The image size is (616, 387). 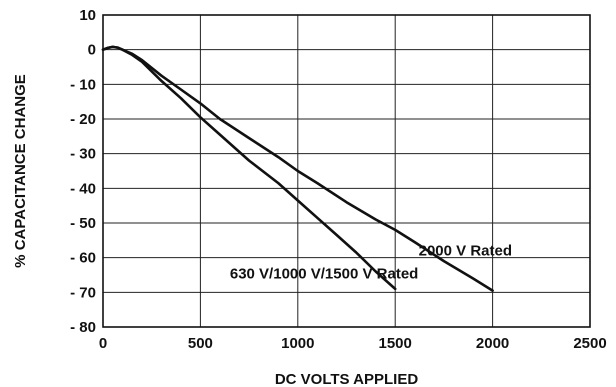 What do you see at coordinates (20, 171) in the screenshot?
I see `y-axis-title: % CAPACITANCE CHANGE` at bounding box center [20, 171].